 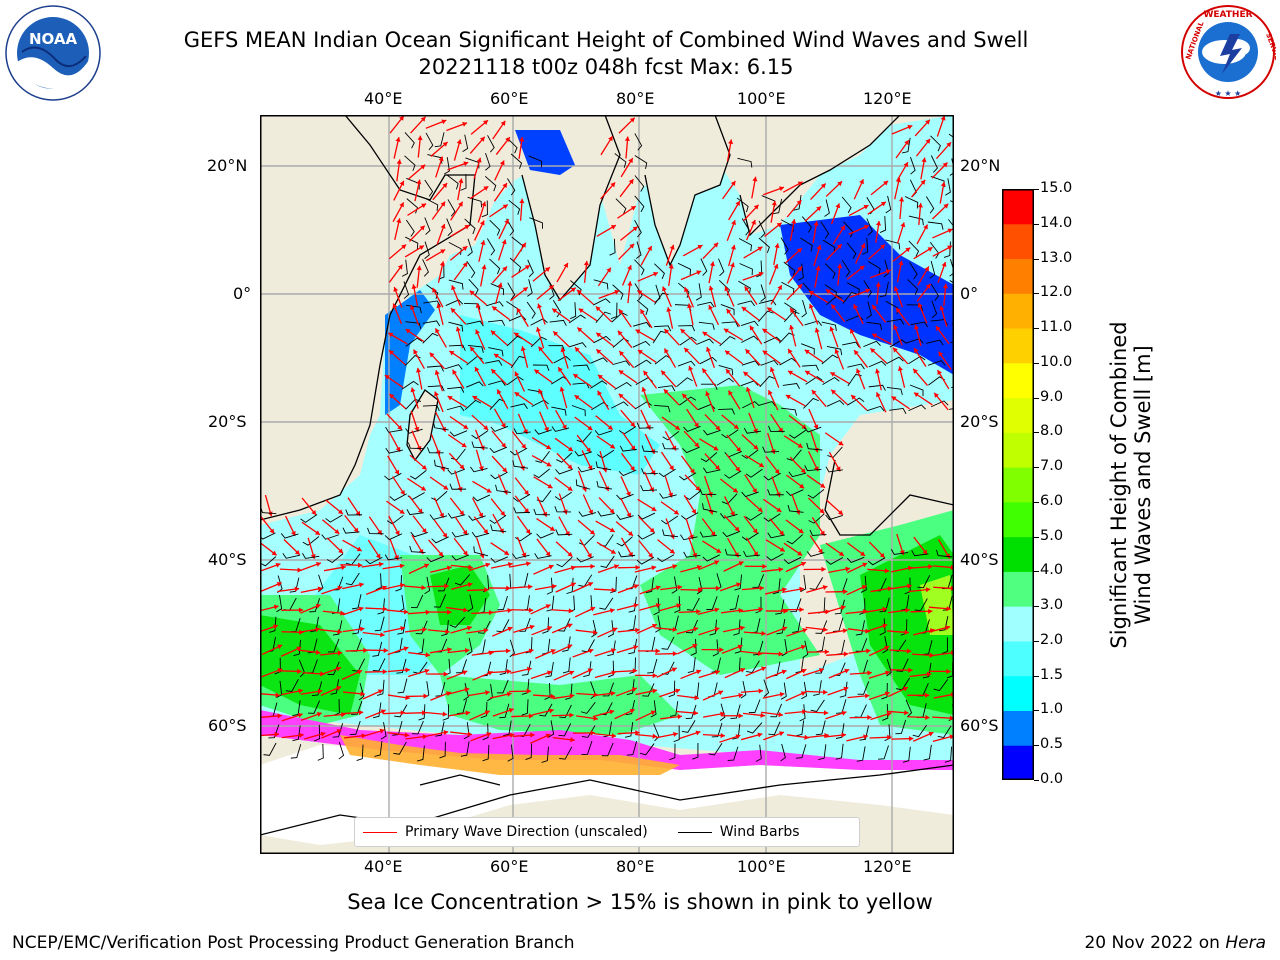 I want to click on colorbar-label-line2: Wind Waves and Swell [m], so click(x=1143, y=485).